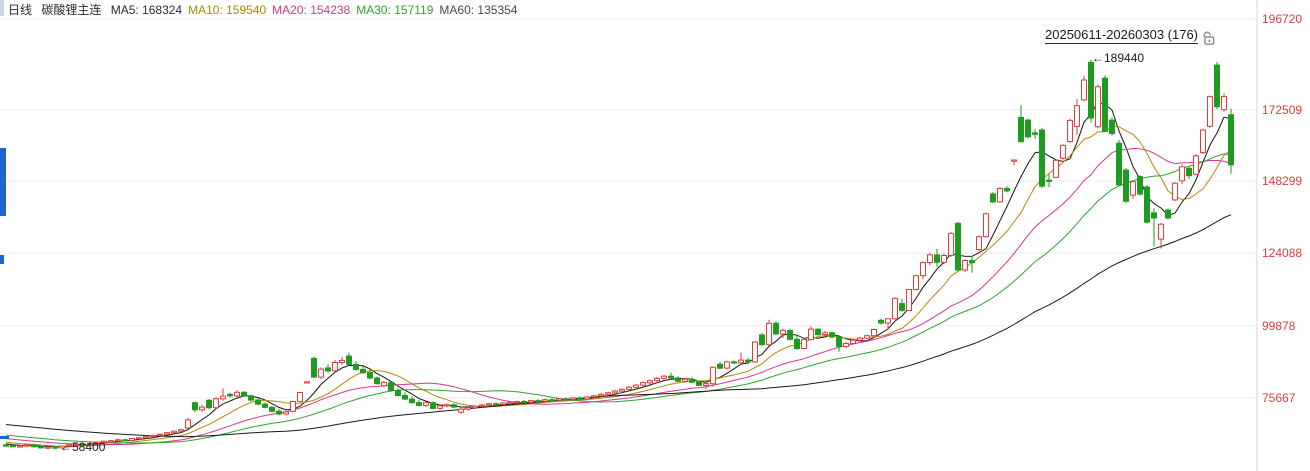 This screenshot has height=471, width=1310. What do you see at coordinates (1209, 38) in the screenshot?
I see `unlock-icon` at bounding box center [1209, 38].